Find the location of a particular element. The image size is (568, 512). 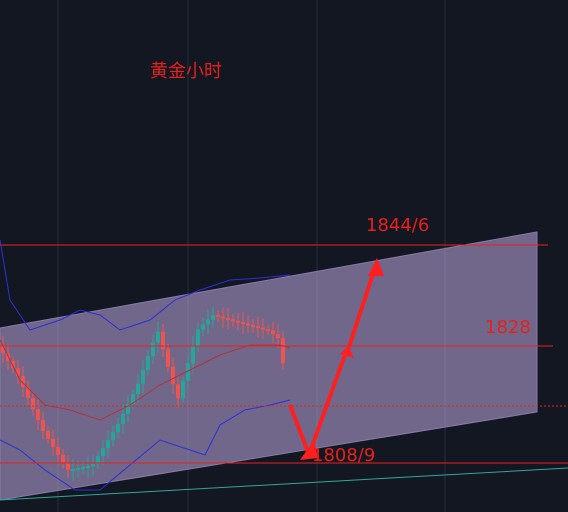

level-label: 1828 is located at coordinates (508, 327).